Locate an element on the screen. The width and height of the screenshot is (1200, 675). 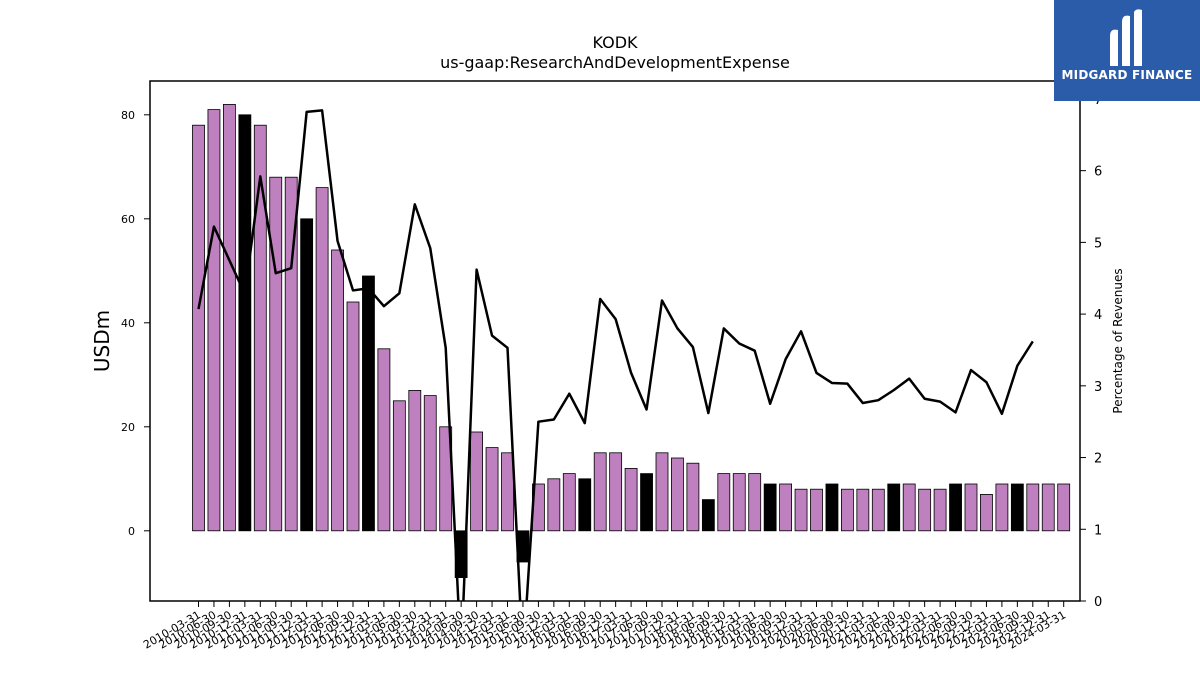
right-axis-ticks: 01234567 is located at coordinates (1091, 351).